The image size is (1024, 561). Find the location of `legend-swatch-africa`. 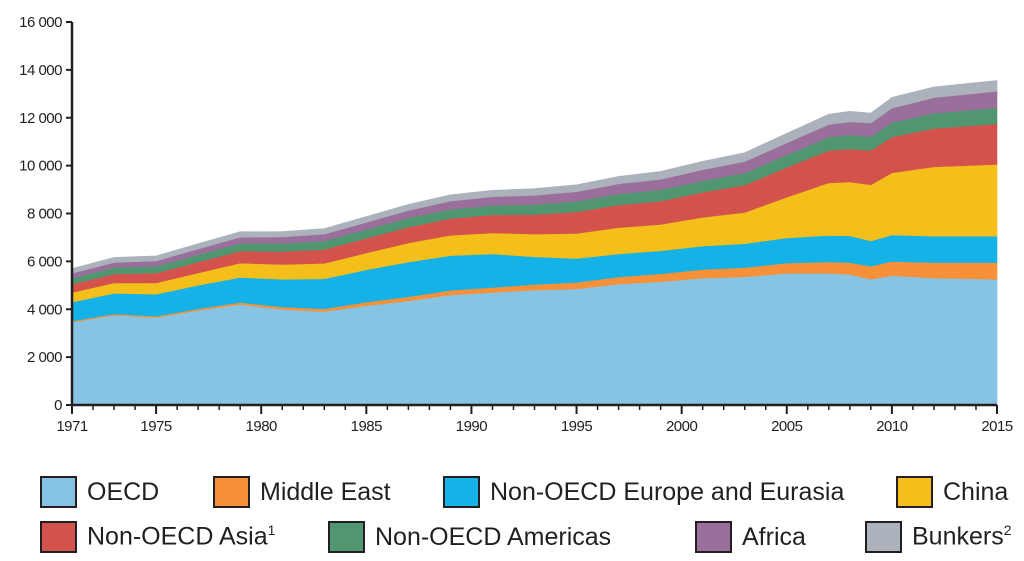

legend-swatch-africa is located at coordinates (713, 537).